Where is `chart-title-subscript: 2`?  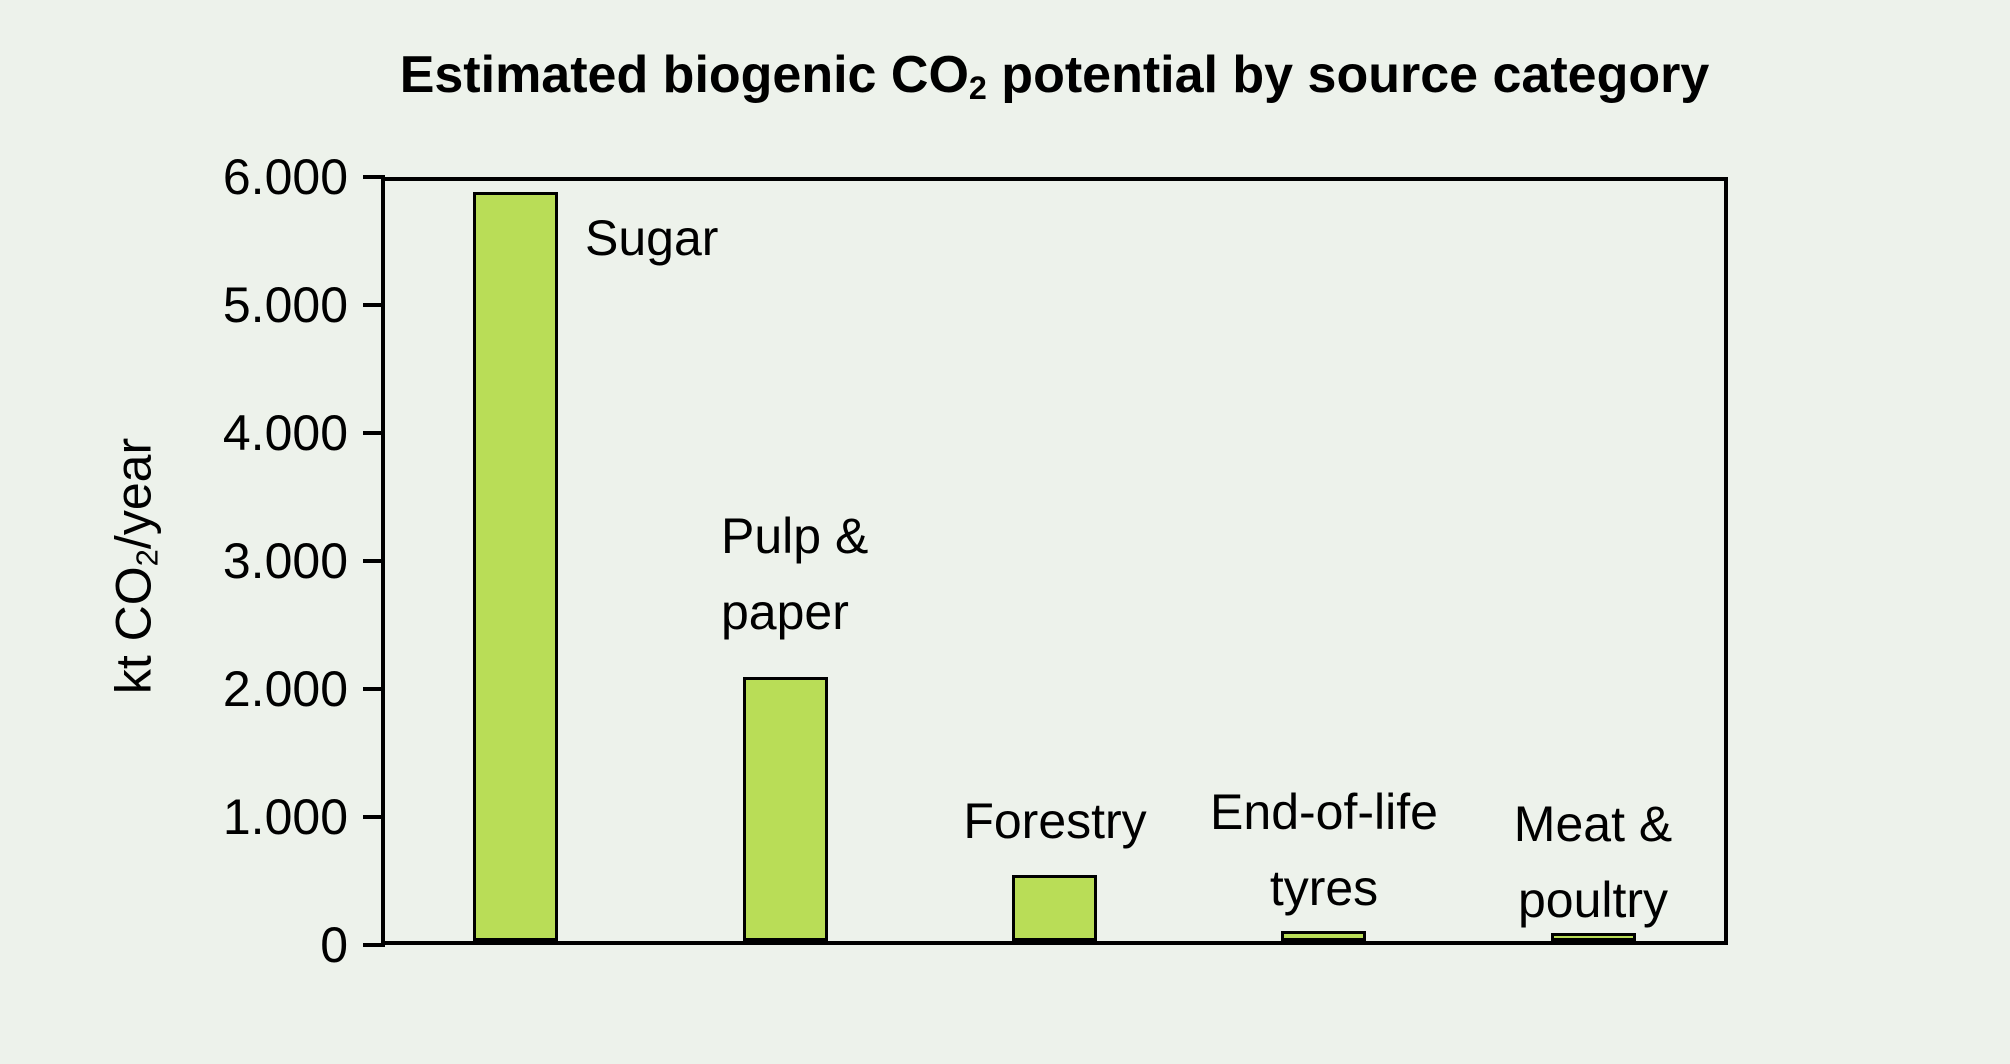
chart-title-subscript: 2 is located at coordinates (977, 88).